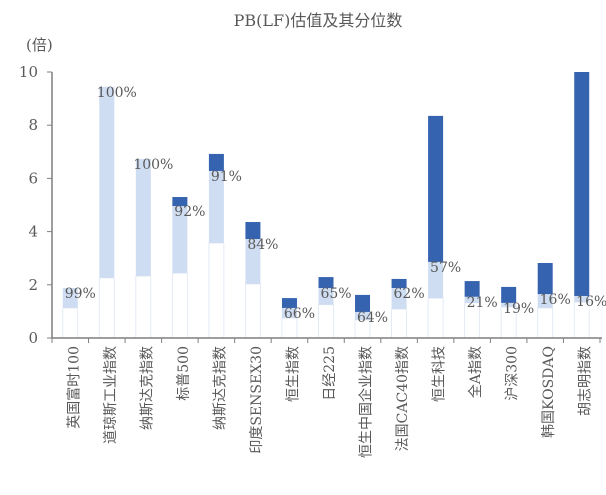 This screenshot has height=495, width=606. I want to click on data-label: 84%, so click(262, 245).